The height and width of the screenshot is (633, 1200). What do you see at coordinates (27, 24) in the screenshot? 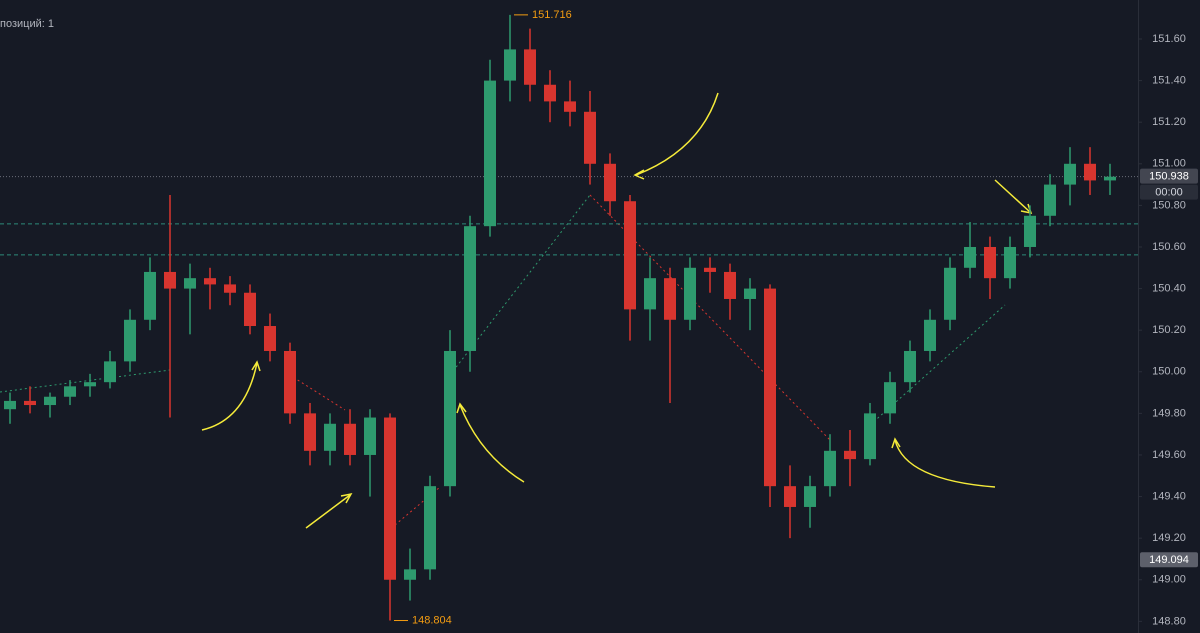
I see `header-text: позиций: 1` at bounding box center [27, 24].